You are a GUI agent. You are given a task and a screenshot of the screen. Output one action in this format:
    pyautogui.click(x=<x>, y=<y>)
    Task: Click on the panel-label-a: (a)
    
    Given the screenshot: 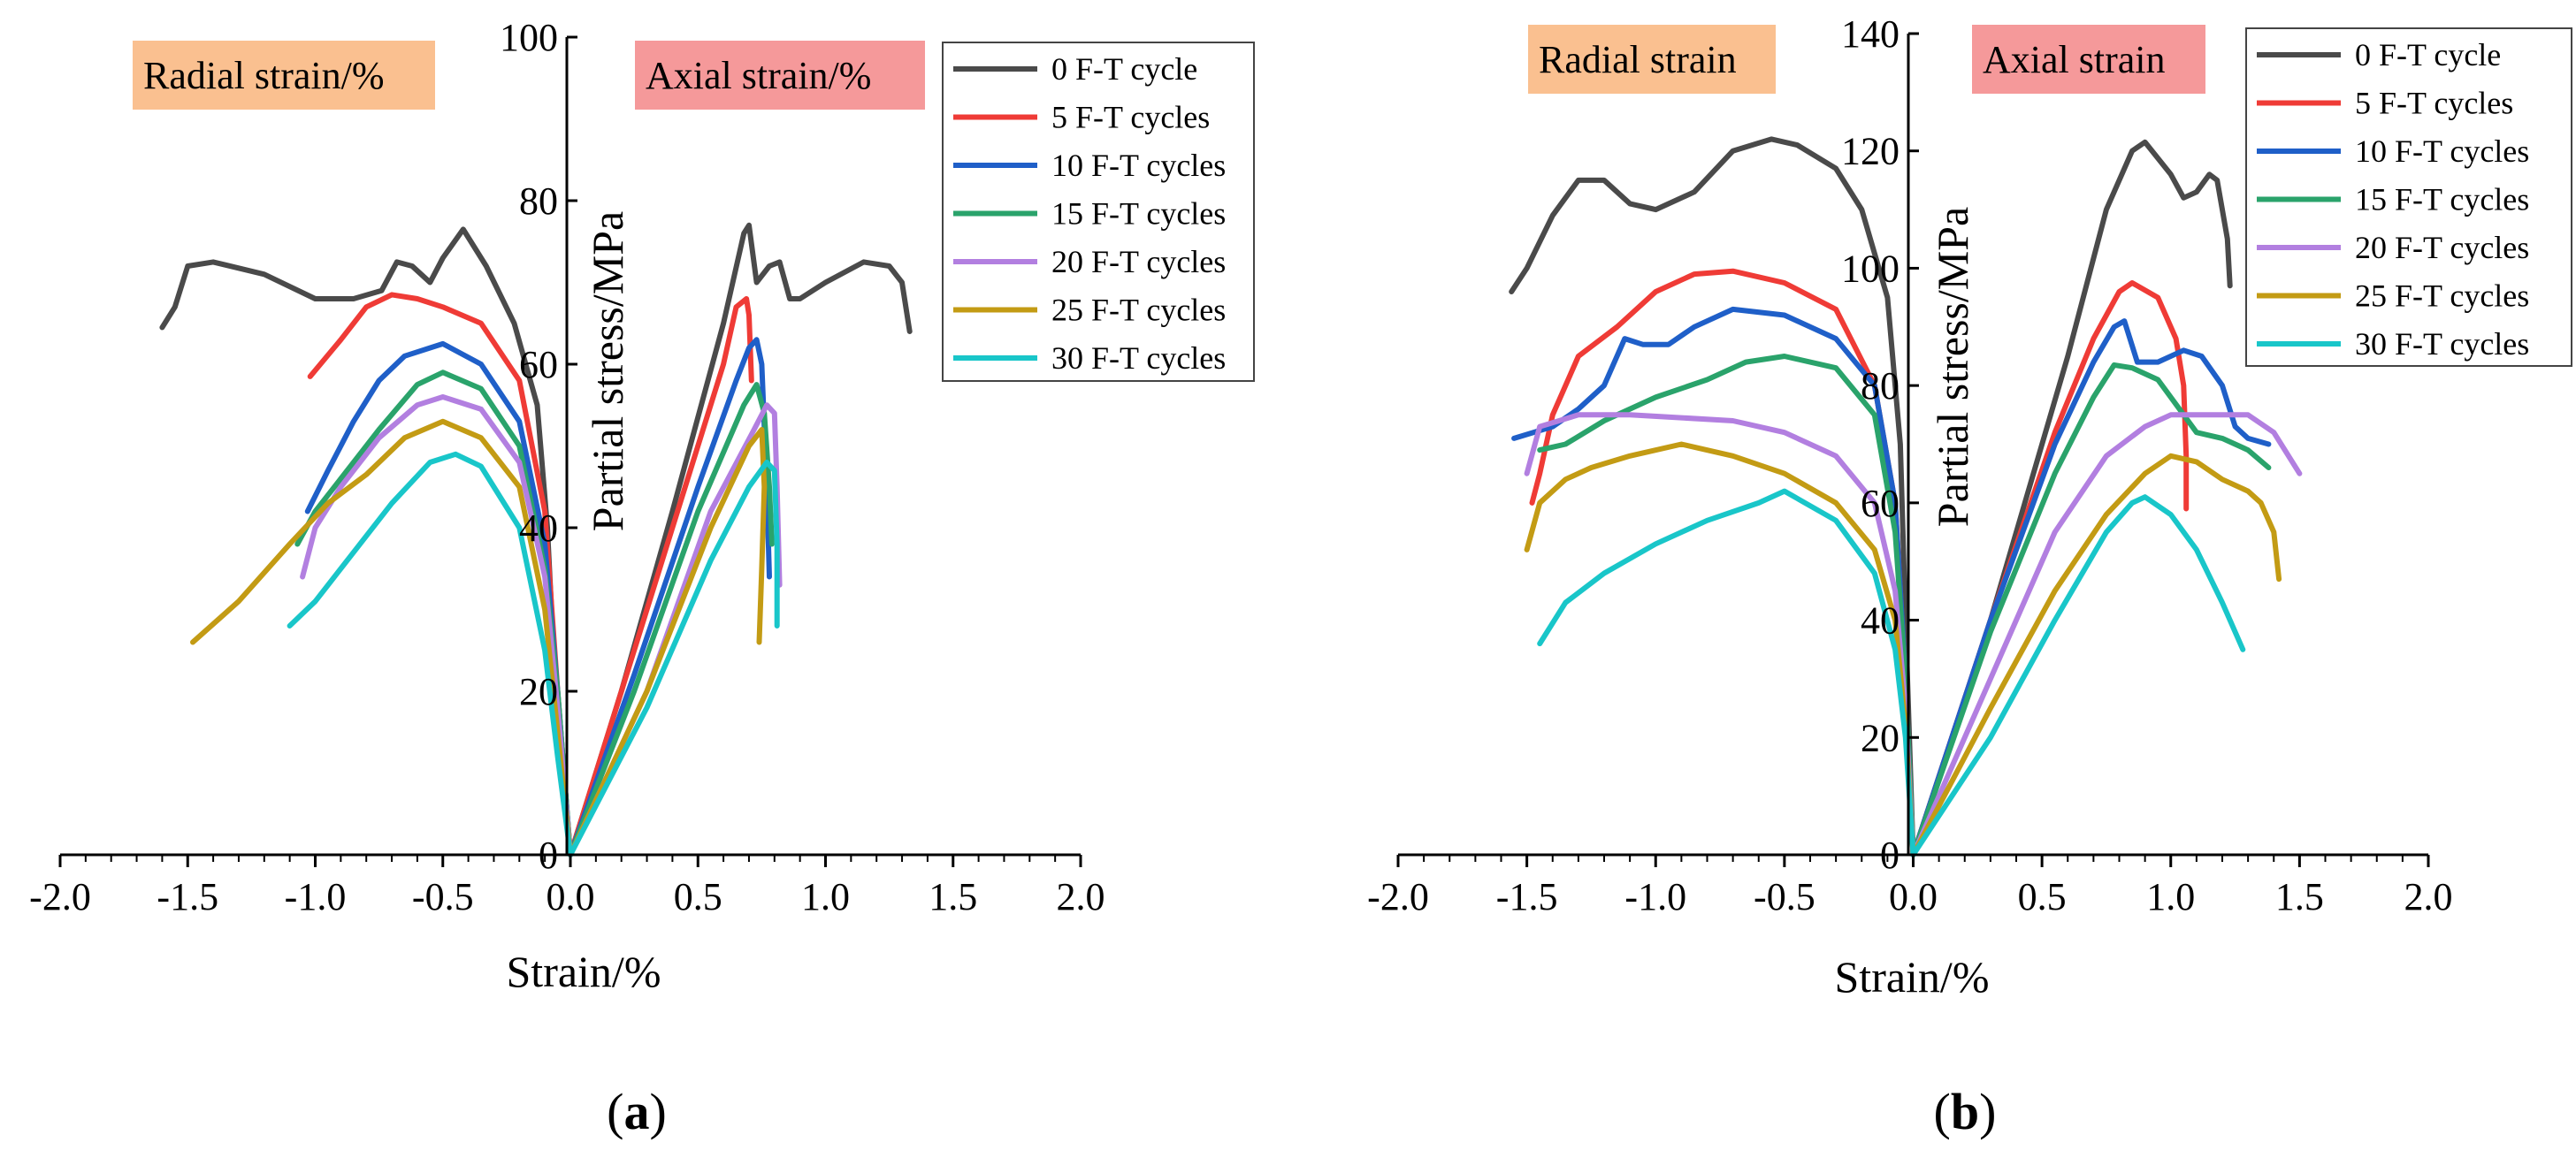 What is the action you would take?
    pyautogui.click(x=637, y=1111)
    